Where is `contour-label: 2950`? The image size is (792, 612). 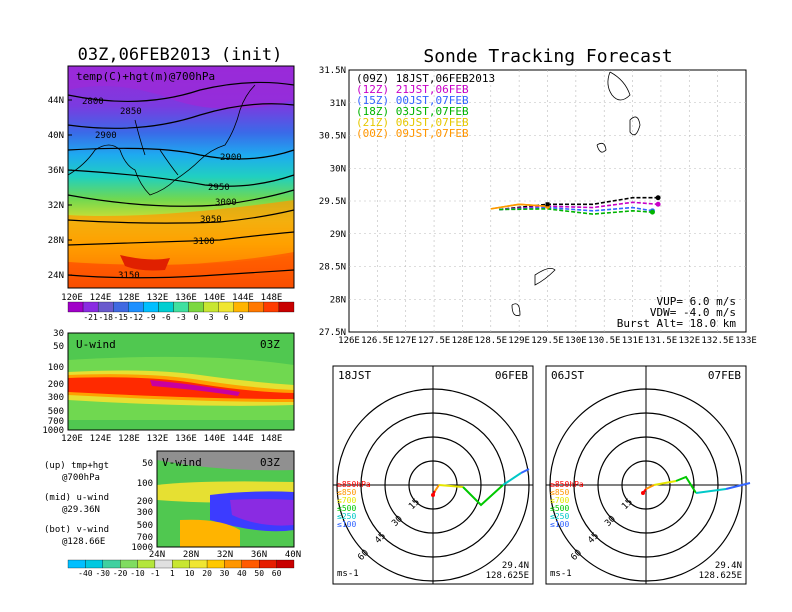 contour-label: 2950 is located at coordinates (219, 188).